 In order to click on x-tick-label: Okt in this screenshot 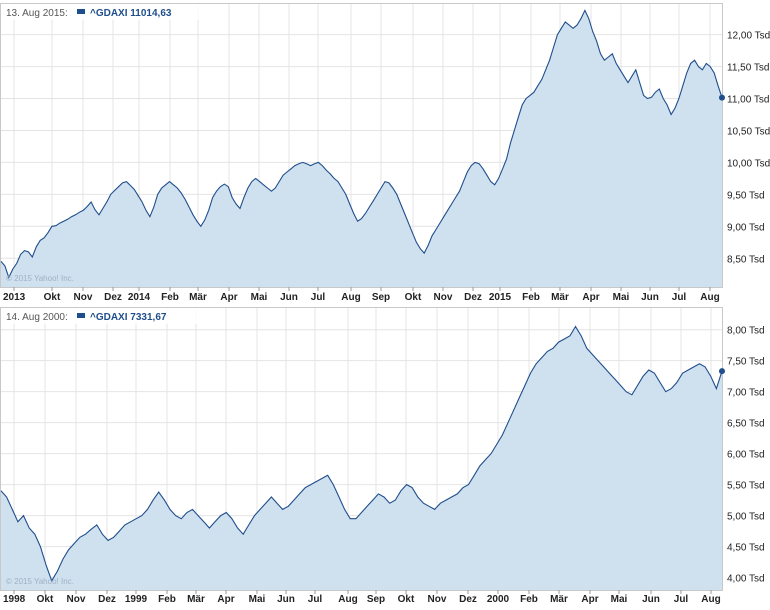, I will do `click(45, 599)`.